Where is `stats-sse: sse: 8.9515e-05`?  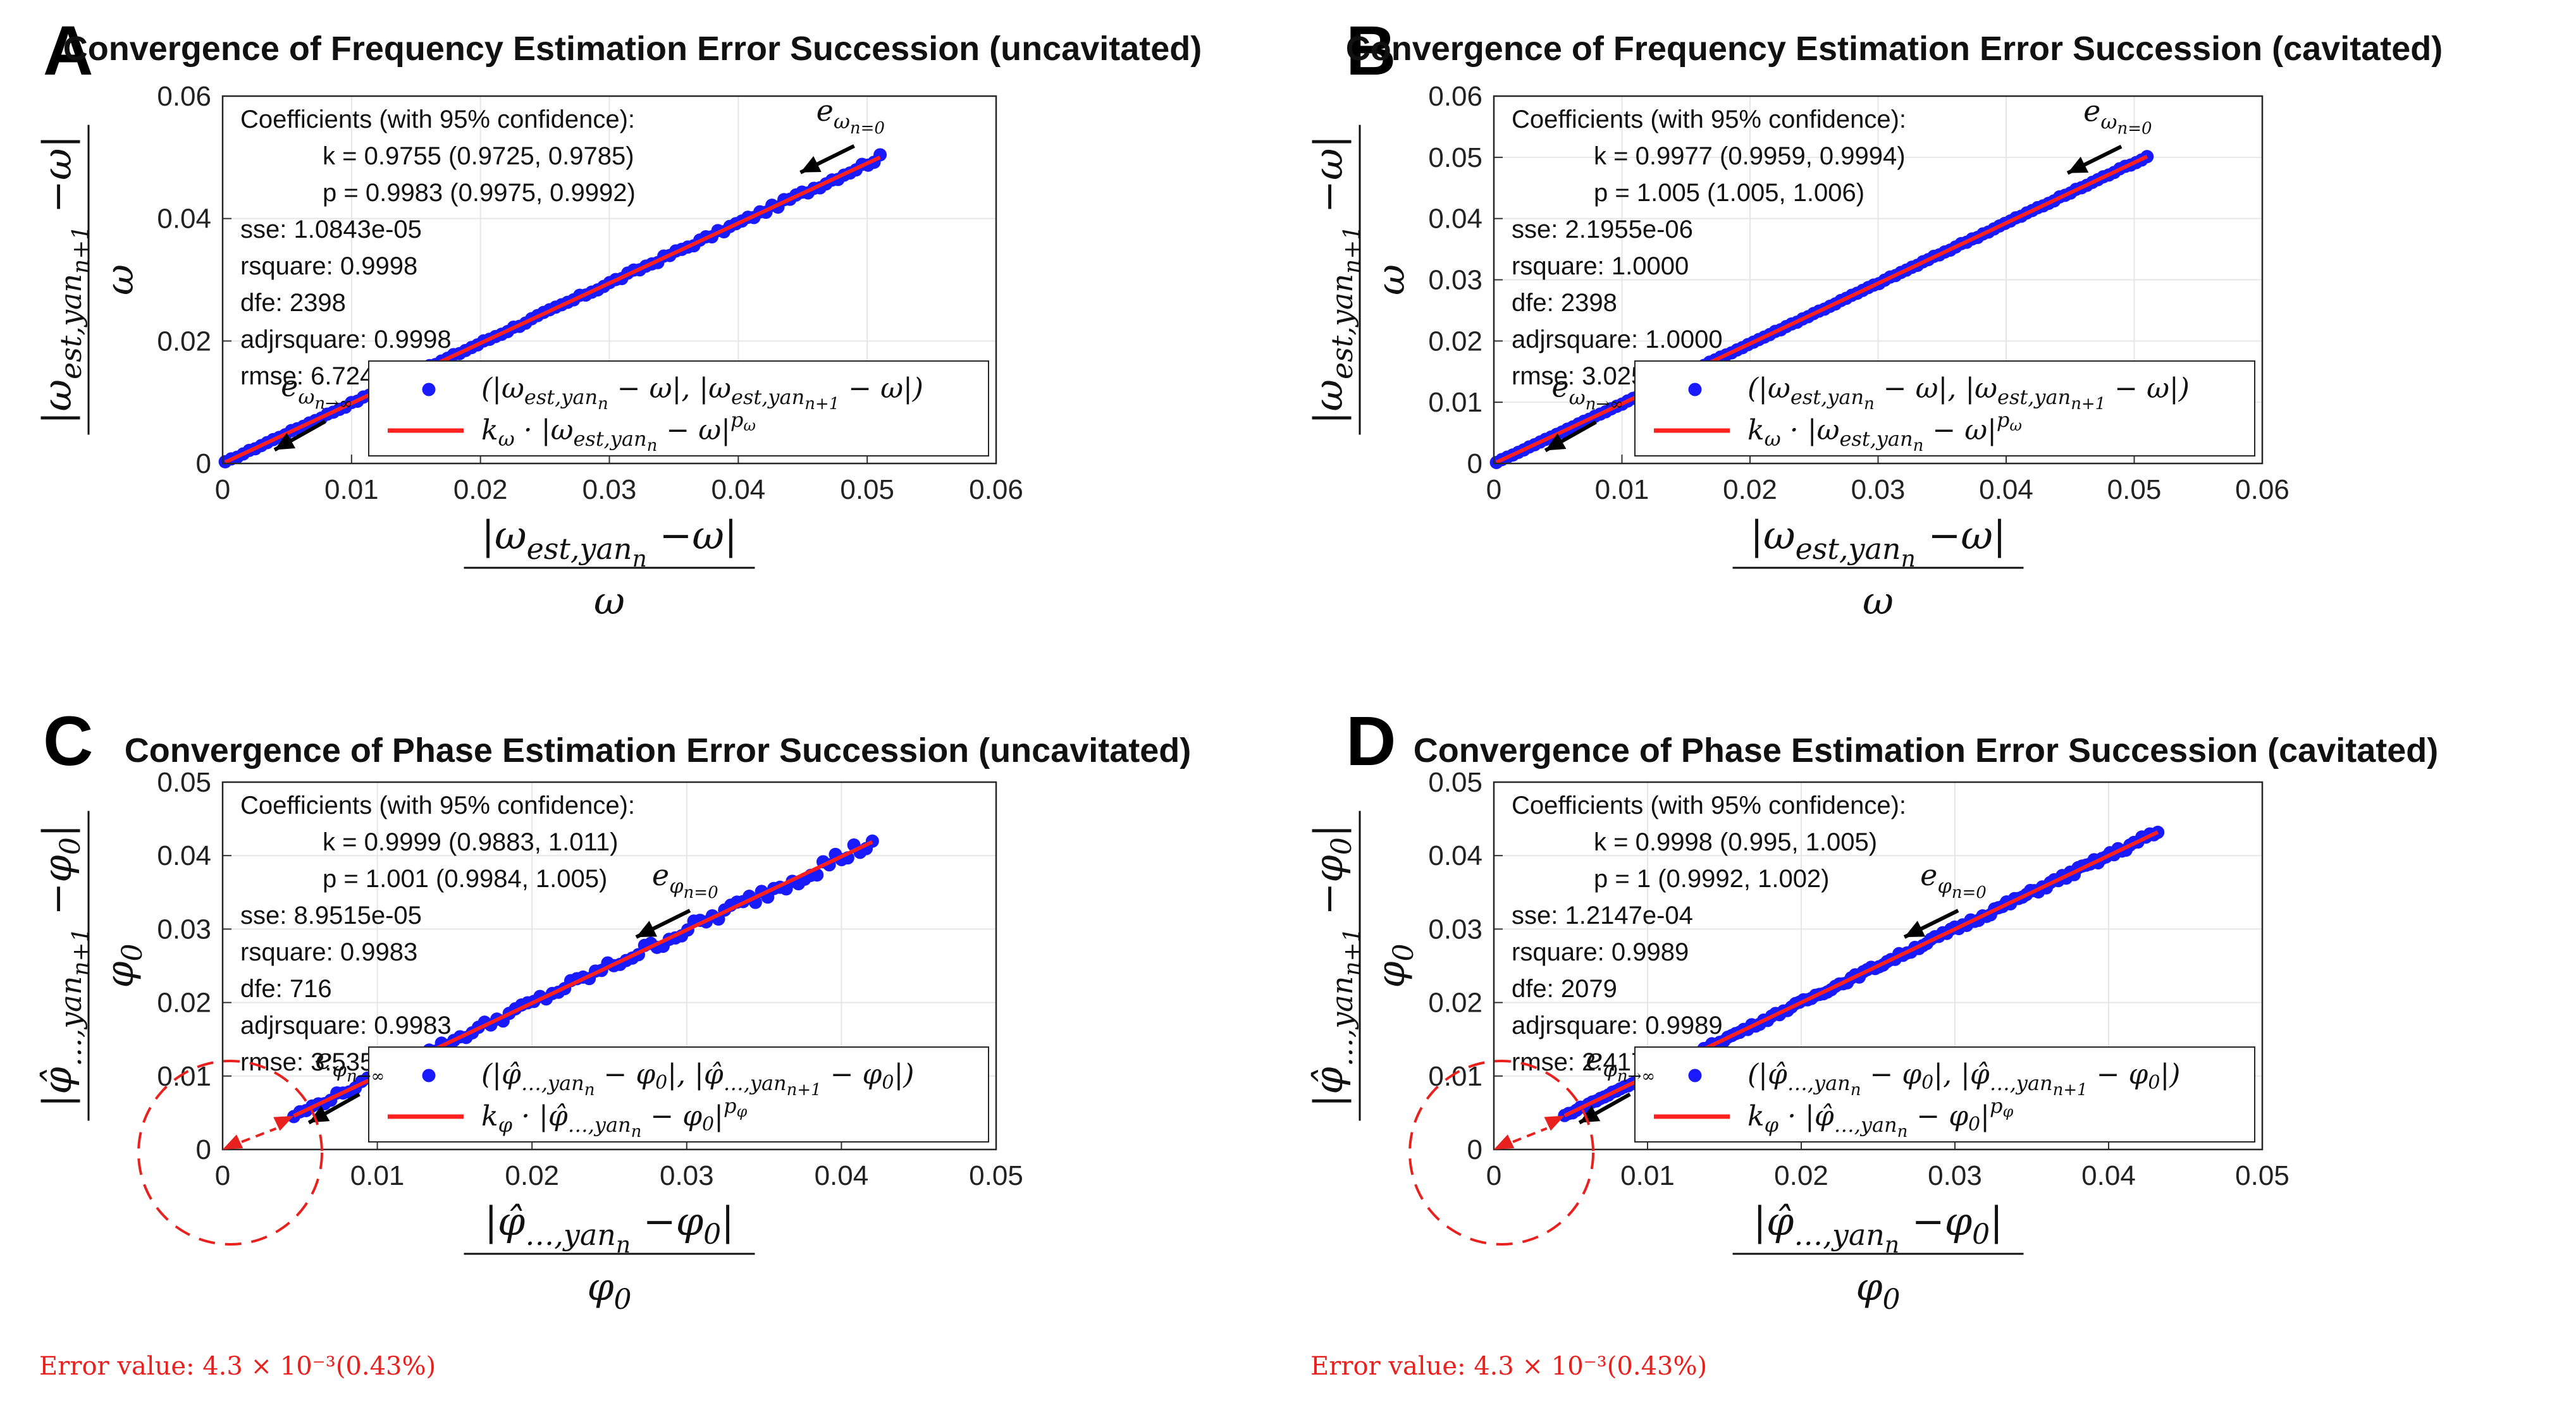
stats-sse: sse: 8.9515e-05 is located at coordinates (331, 915).